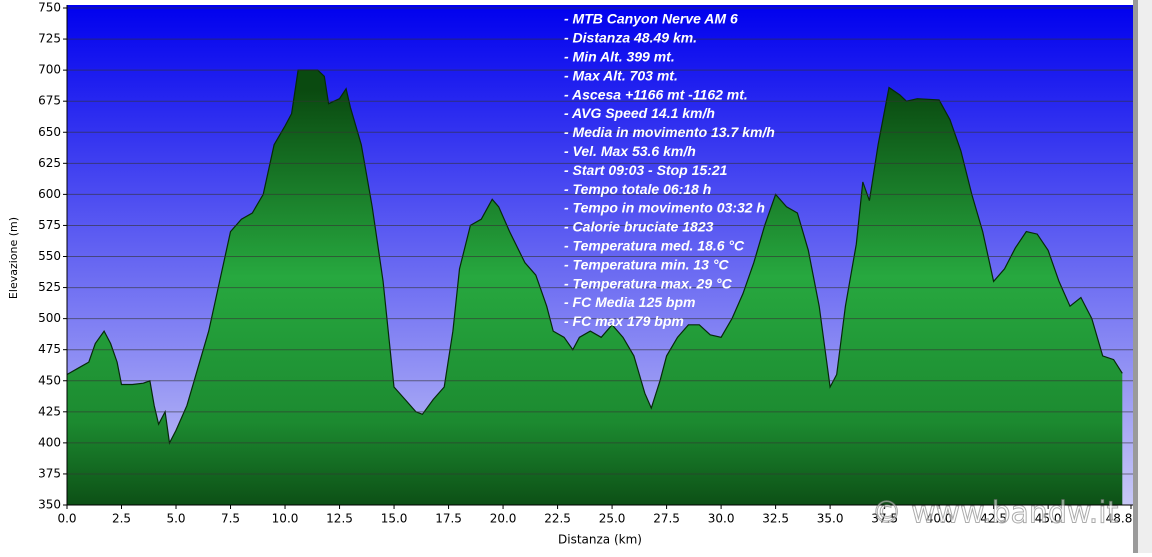  What do you see at coordinates (66, 519) in the screenshot?
I see `x-tick-label: 0.0` at bounding box center [66, 519].